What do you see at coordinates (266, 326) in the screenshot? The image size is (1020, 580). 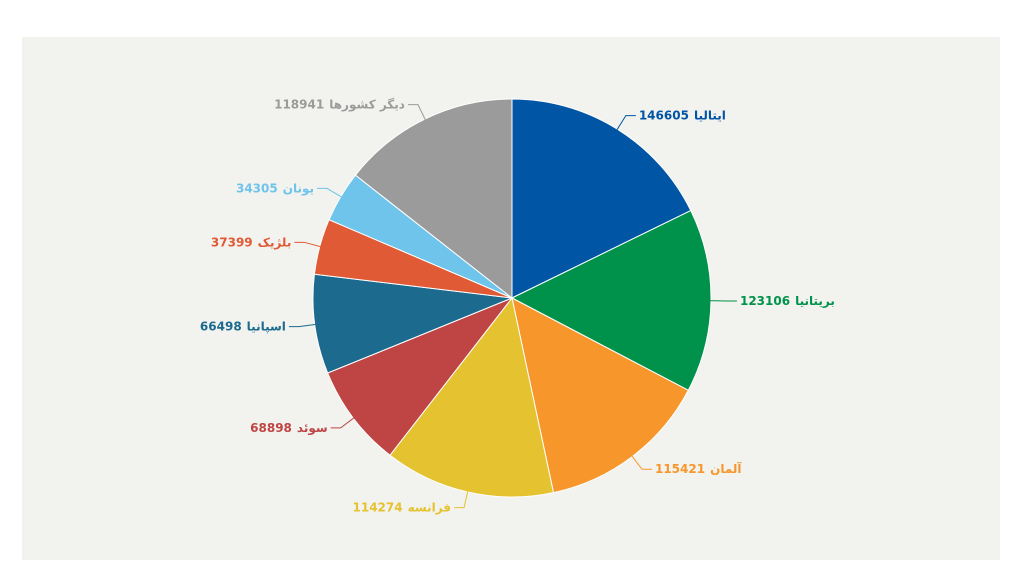 I see `label-name: اسپانیا` at bounding box center [266, 326].